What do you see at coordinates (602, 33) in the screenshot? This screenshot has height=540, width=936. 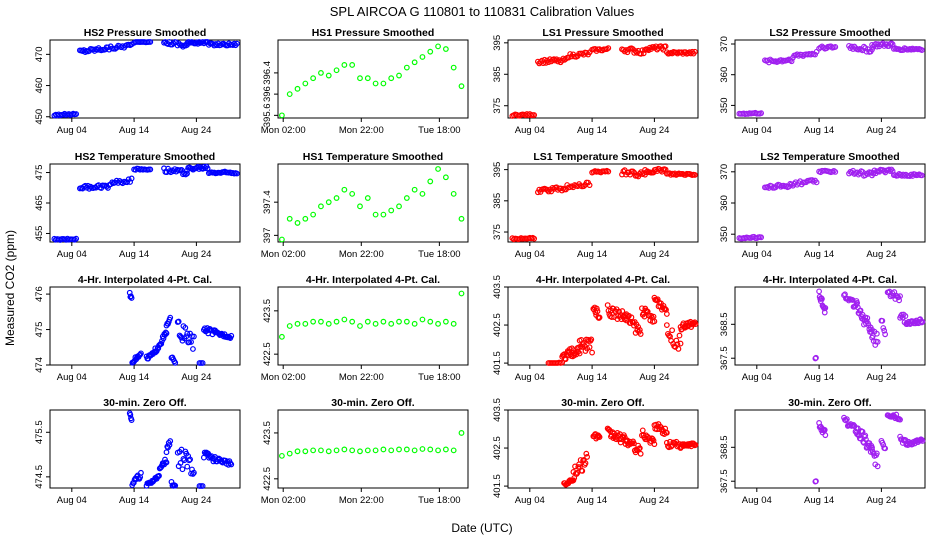 I see `panel-title: LS1 Pressure Smoothed` at bounding box center [602, 33].